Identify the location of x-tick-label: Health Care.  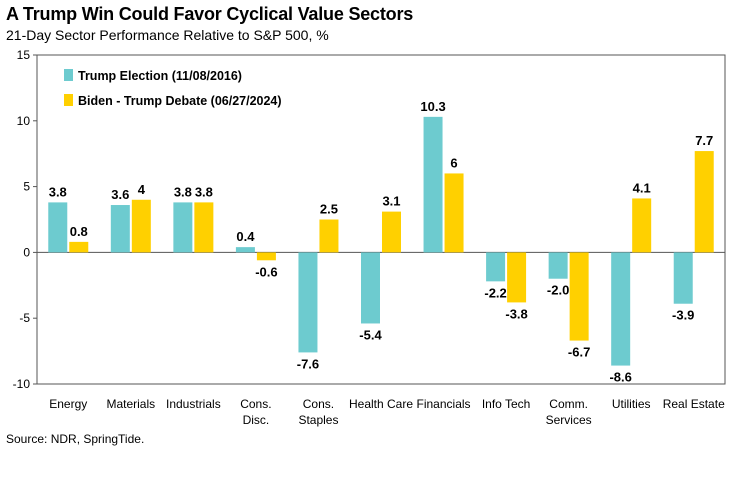
(381, 404).